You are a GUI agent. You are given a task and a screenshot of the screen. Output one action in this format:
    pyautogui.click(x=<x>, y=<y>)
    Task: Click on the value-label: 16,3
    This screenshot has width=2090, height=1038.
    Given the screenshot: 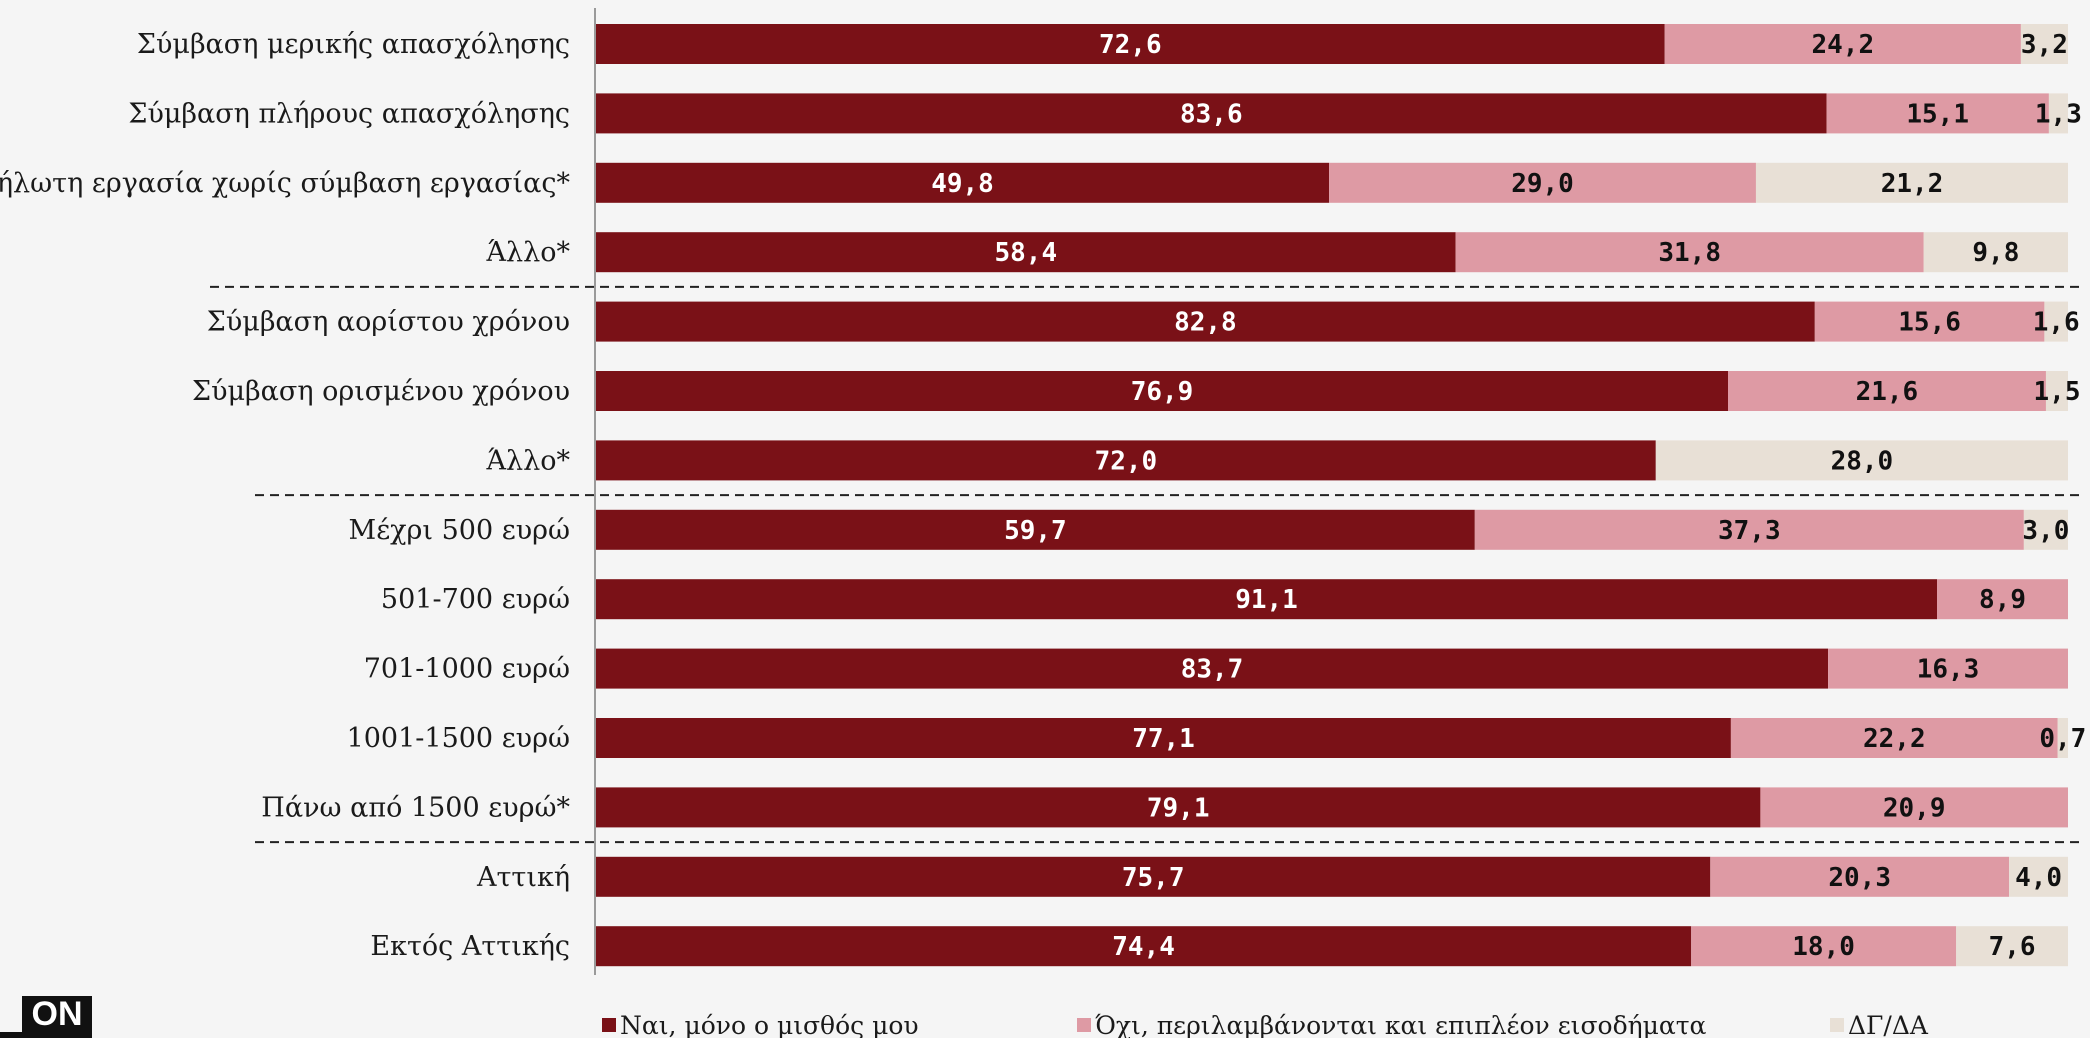 What is the action you would take?
    pyautogui.click(x=1948, y=670)
    